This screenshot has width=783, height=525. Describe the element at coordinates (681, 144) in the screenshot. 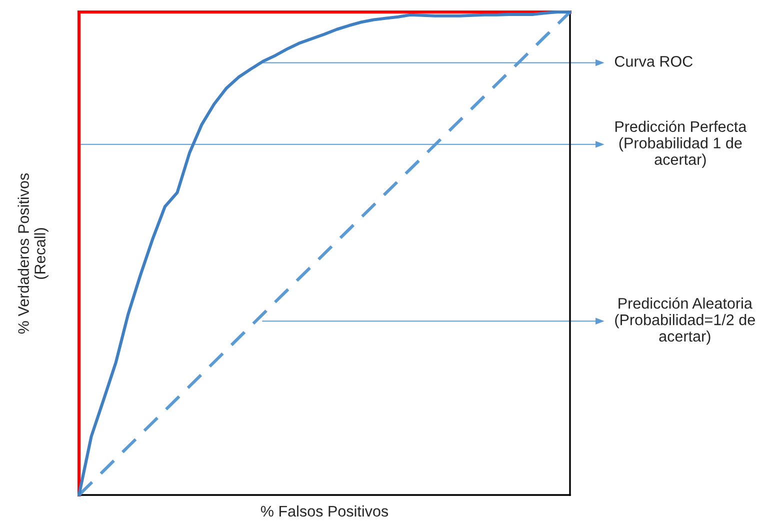

I see `text: Predicción Perfecta (Probabilidad 1 de acertar)` at that location.